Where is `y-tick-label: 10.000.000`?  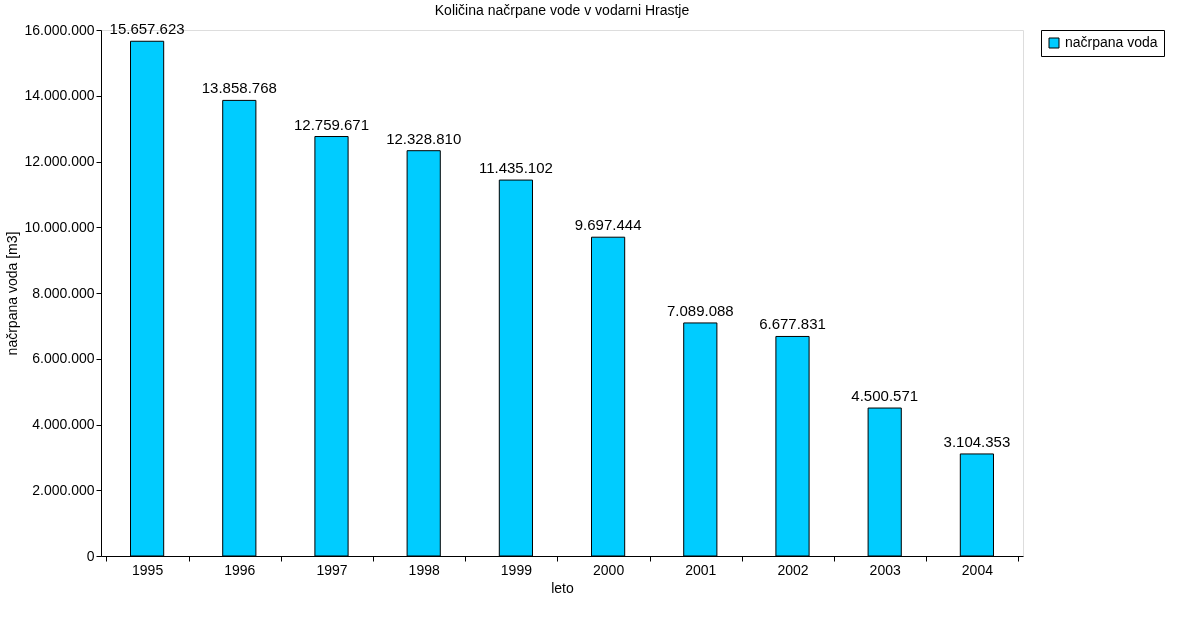 y-tick-label: 10.000.000 is located at coordinates (59, 226).